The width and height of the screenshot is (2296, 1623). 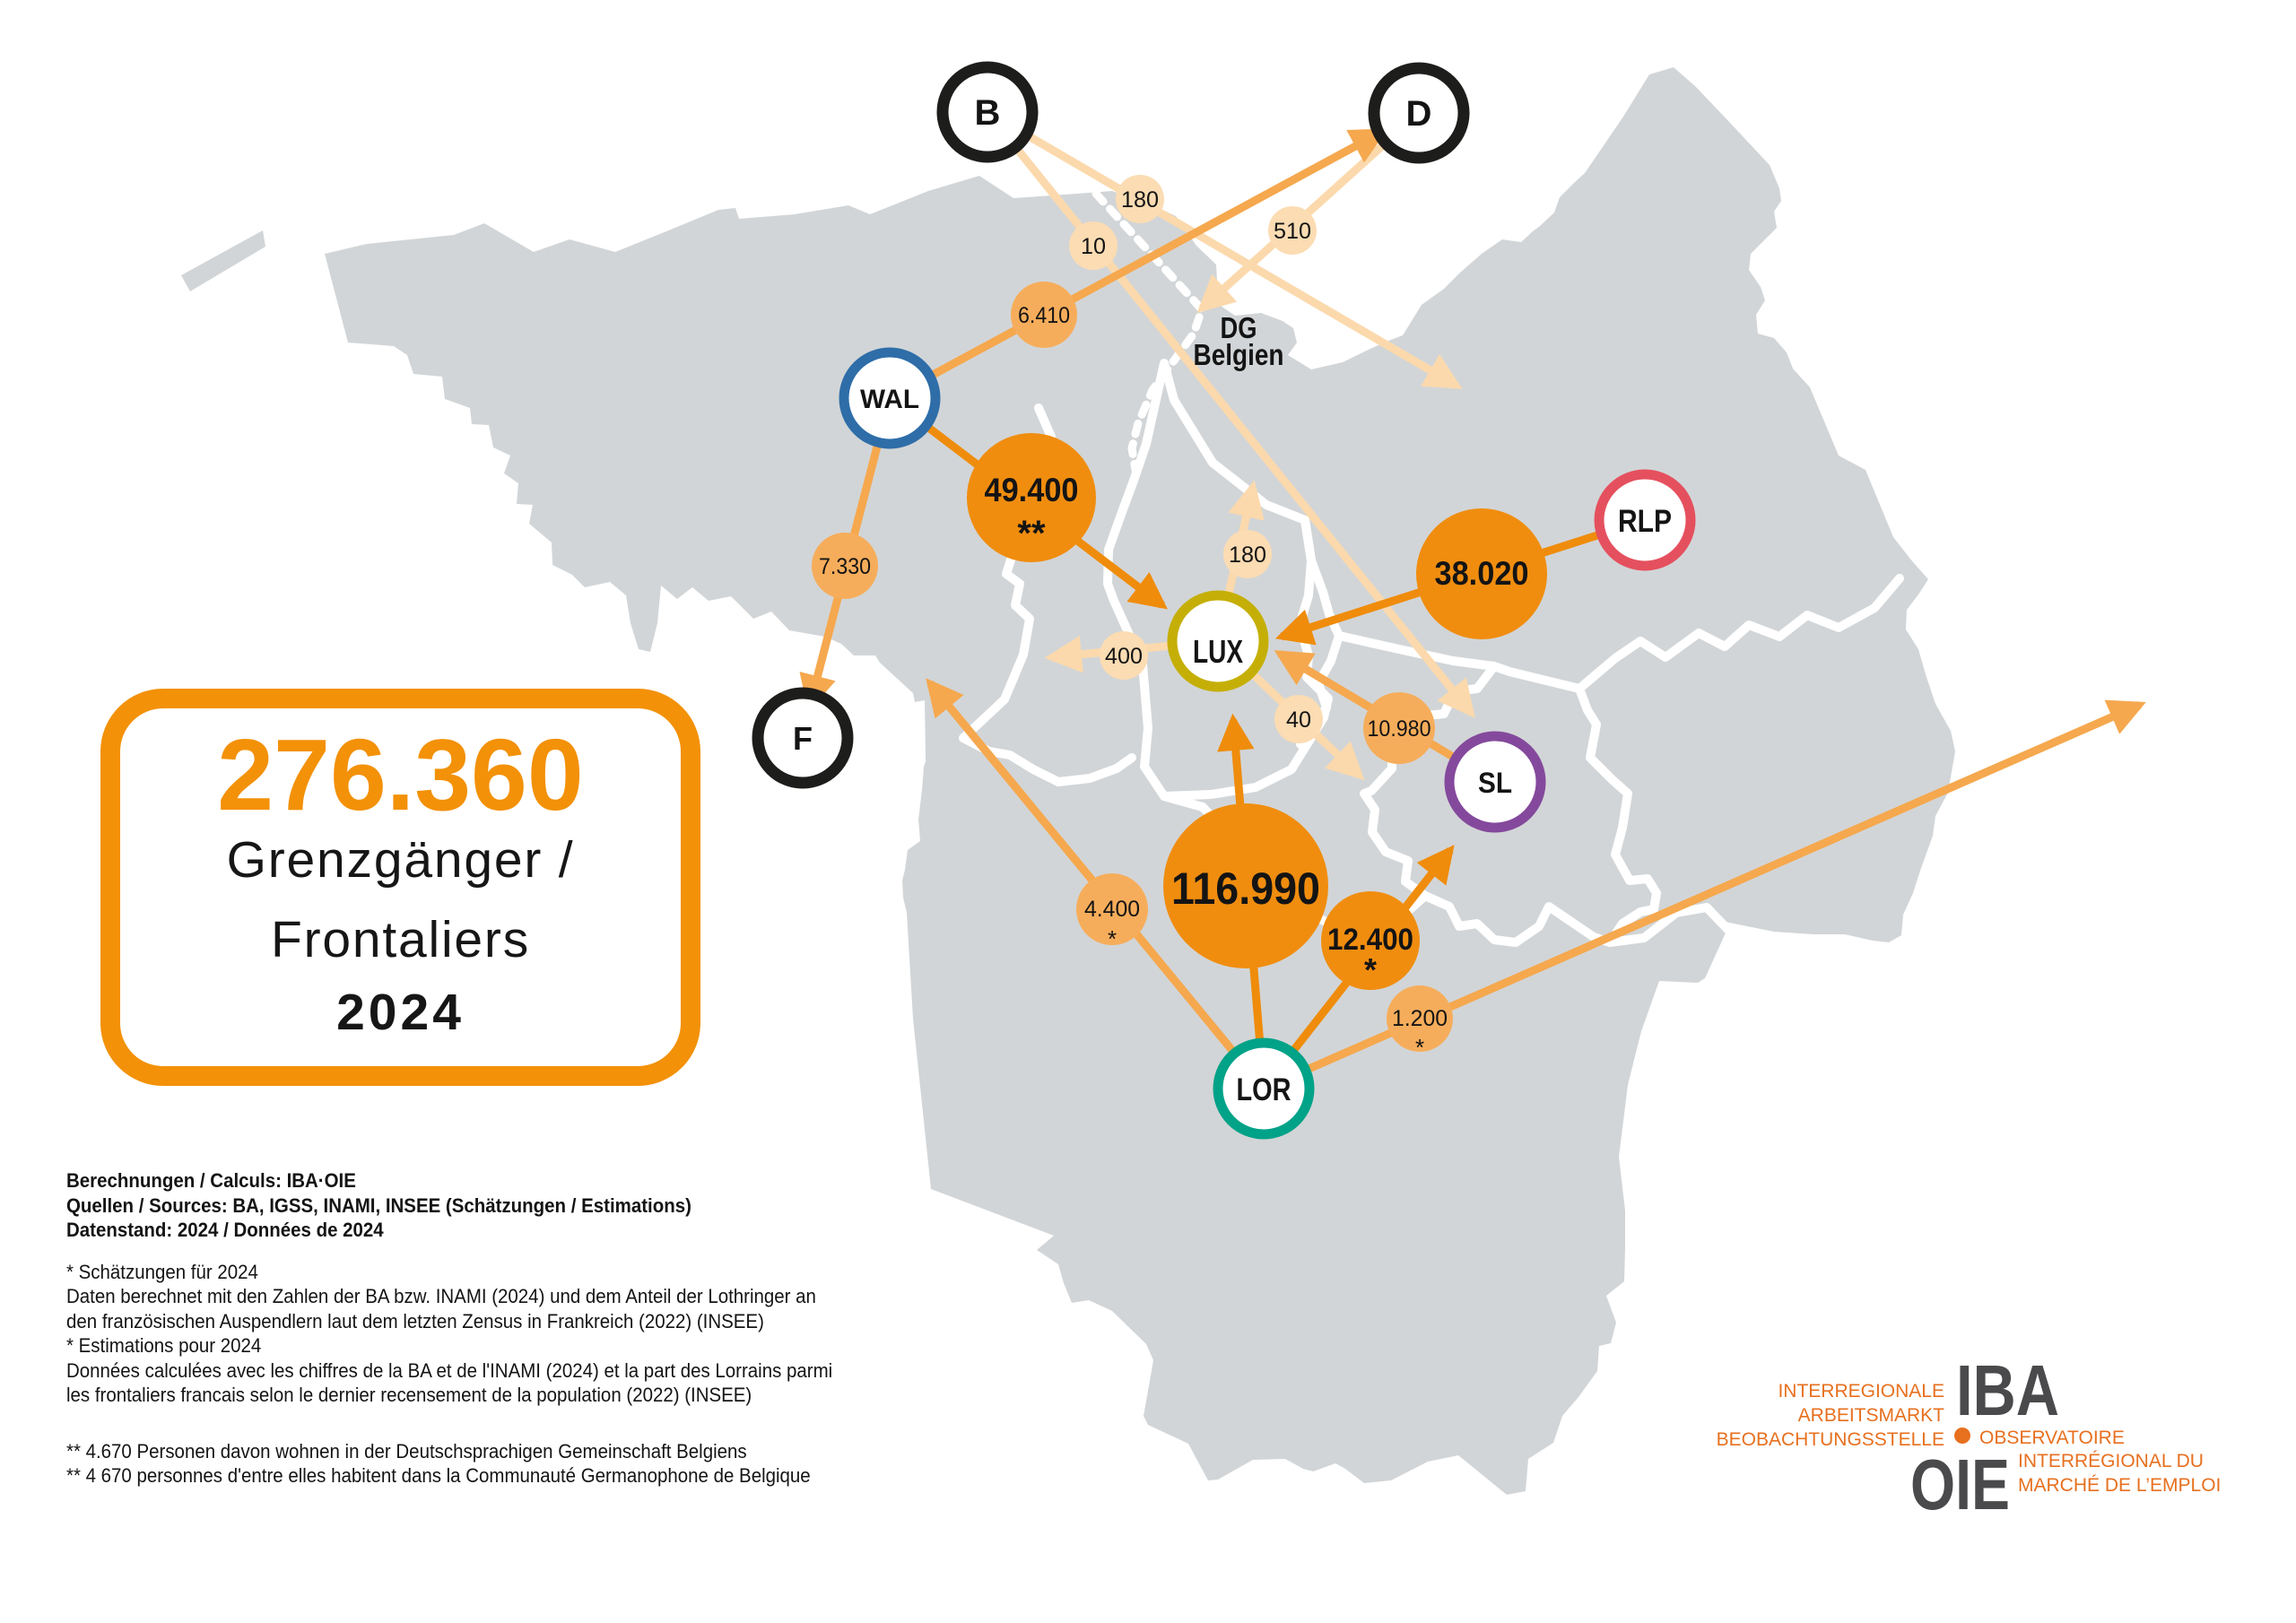 I want to click on svg-text: 12.400, so click(x=1370, y=940).